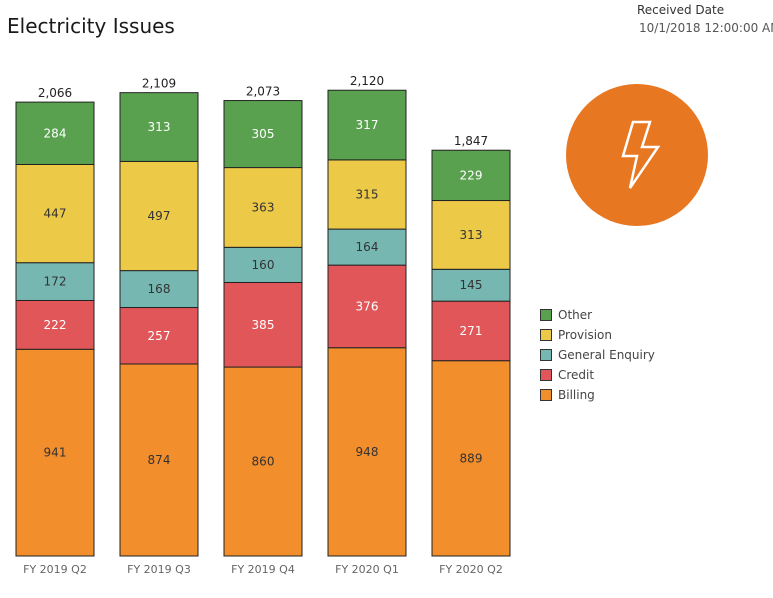 Image resolution: width=773 pixels, height=598 pixels. I want to click on data-label-credit: 257, so click(159, 336).